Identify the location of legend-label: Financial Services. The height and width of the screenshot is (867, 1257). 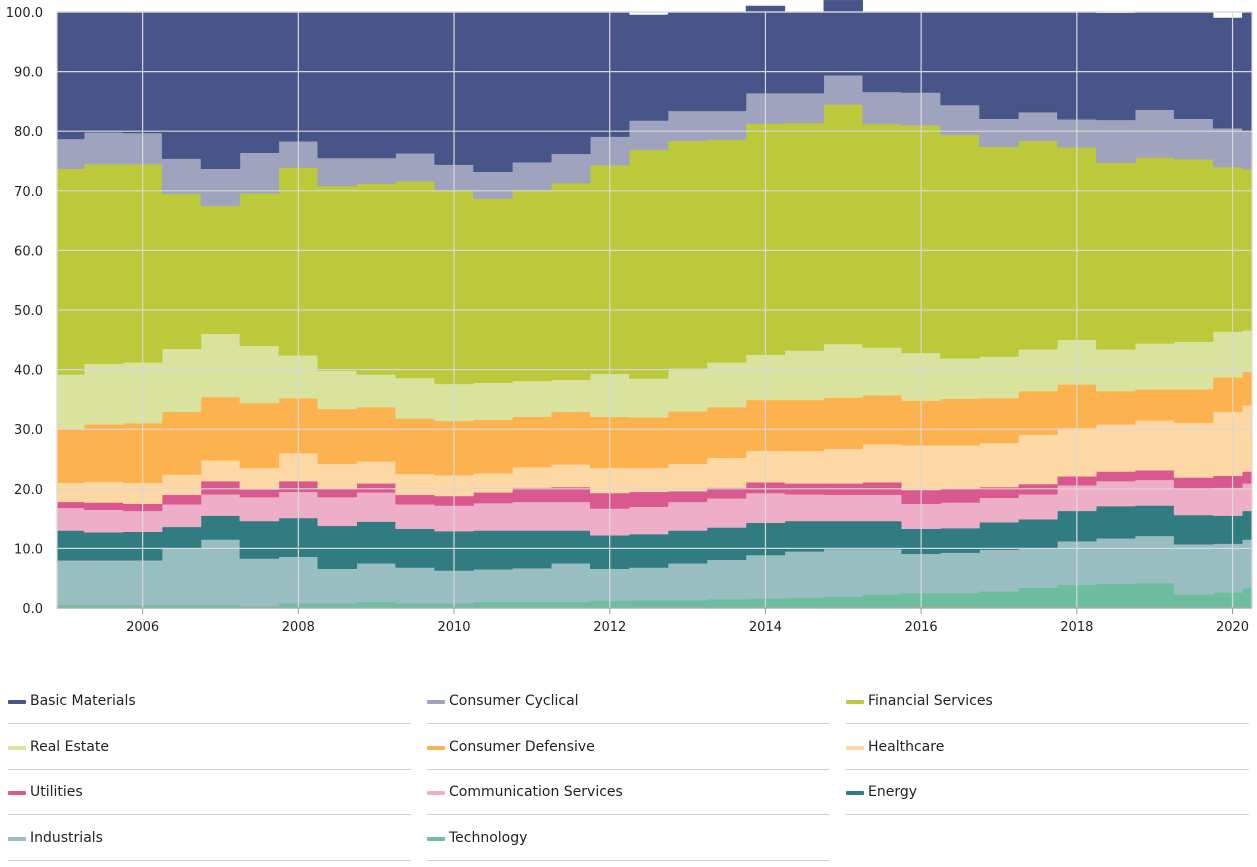
(930, 701).